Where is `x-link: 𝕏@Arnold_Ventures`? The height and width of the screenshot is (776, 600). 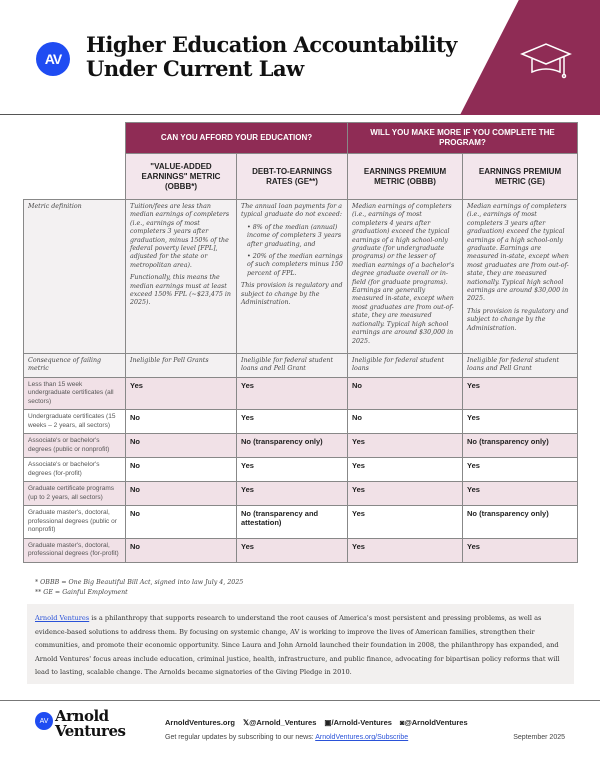 x-link: 𝕏@Arnold_Ventures is located at coordinates (279, 722).